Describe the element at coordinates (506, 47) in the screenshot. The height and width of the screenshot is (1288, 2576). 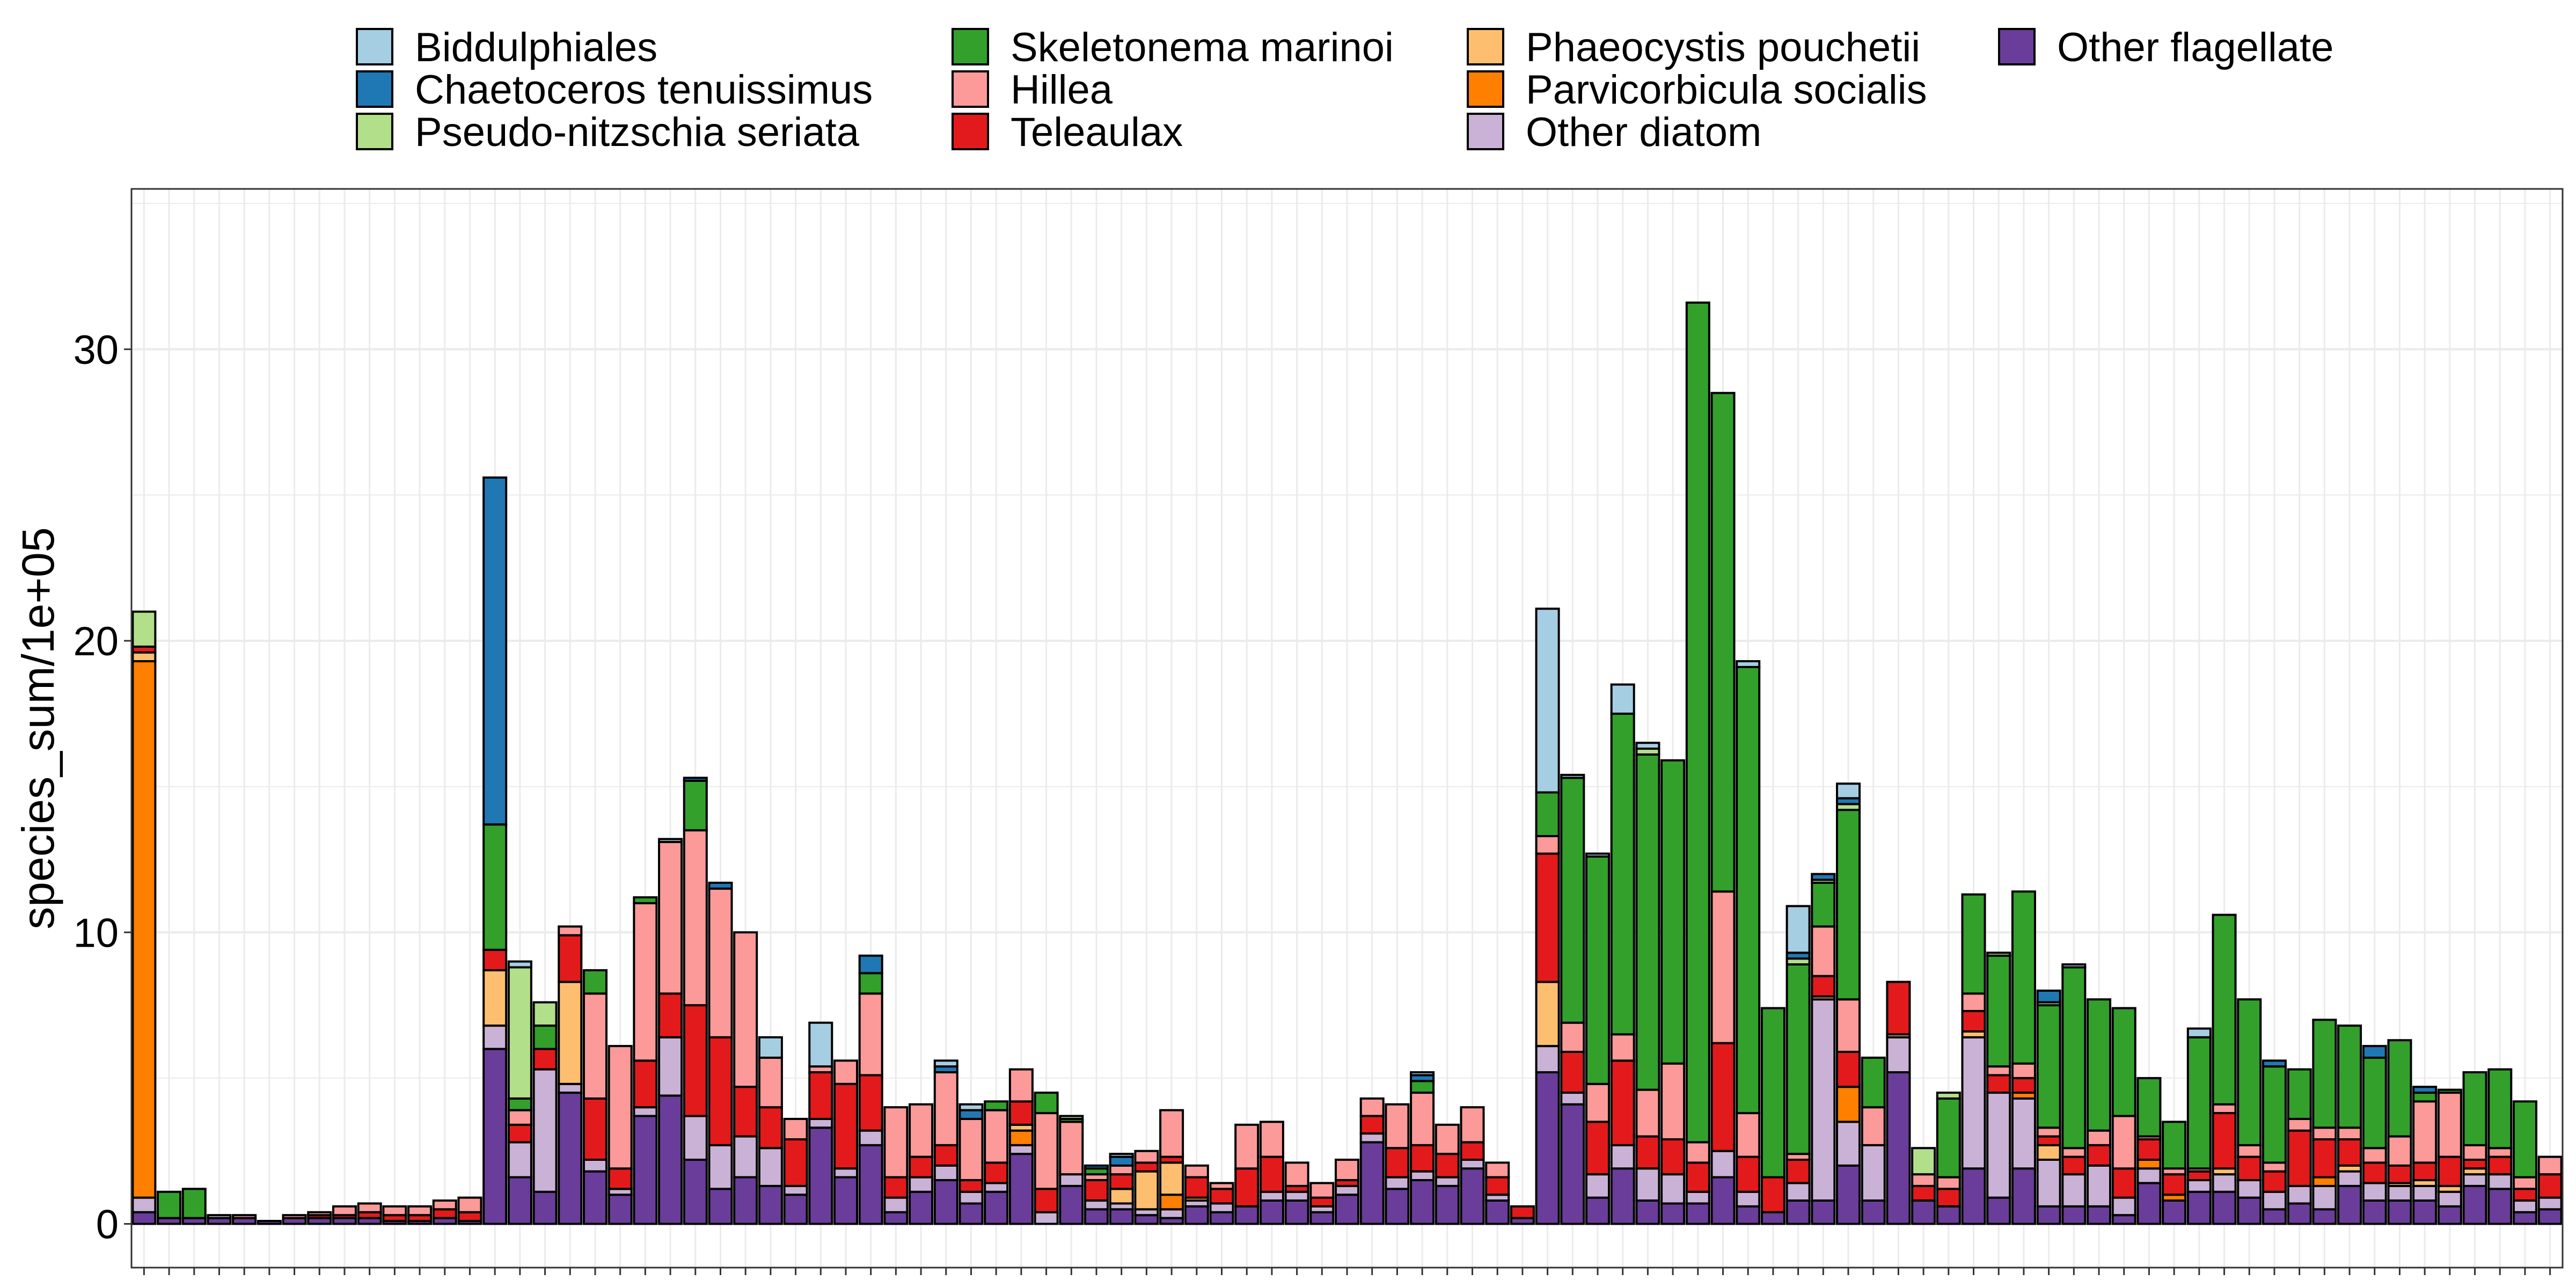
I see `legend-item: Biddulphiales` at that location.